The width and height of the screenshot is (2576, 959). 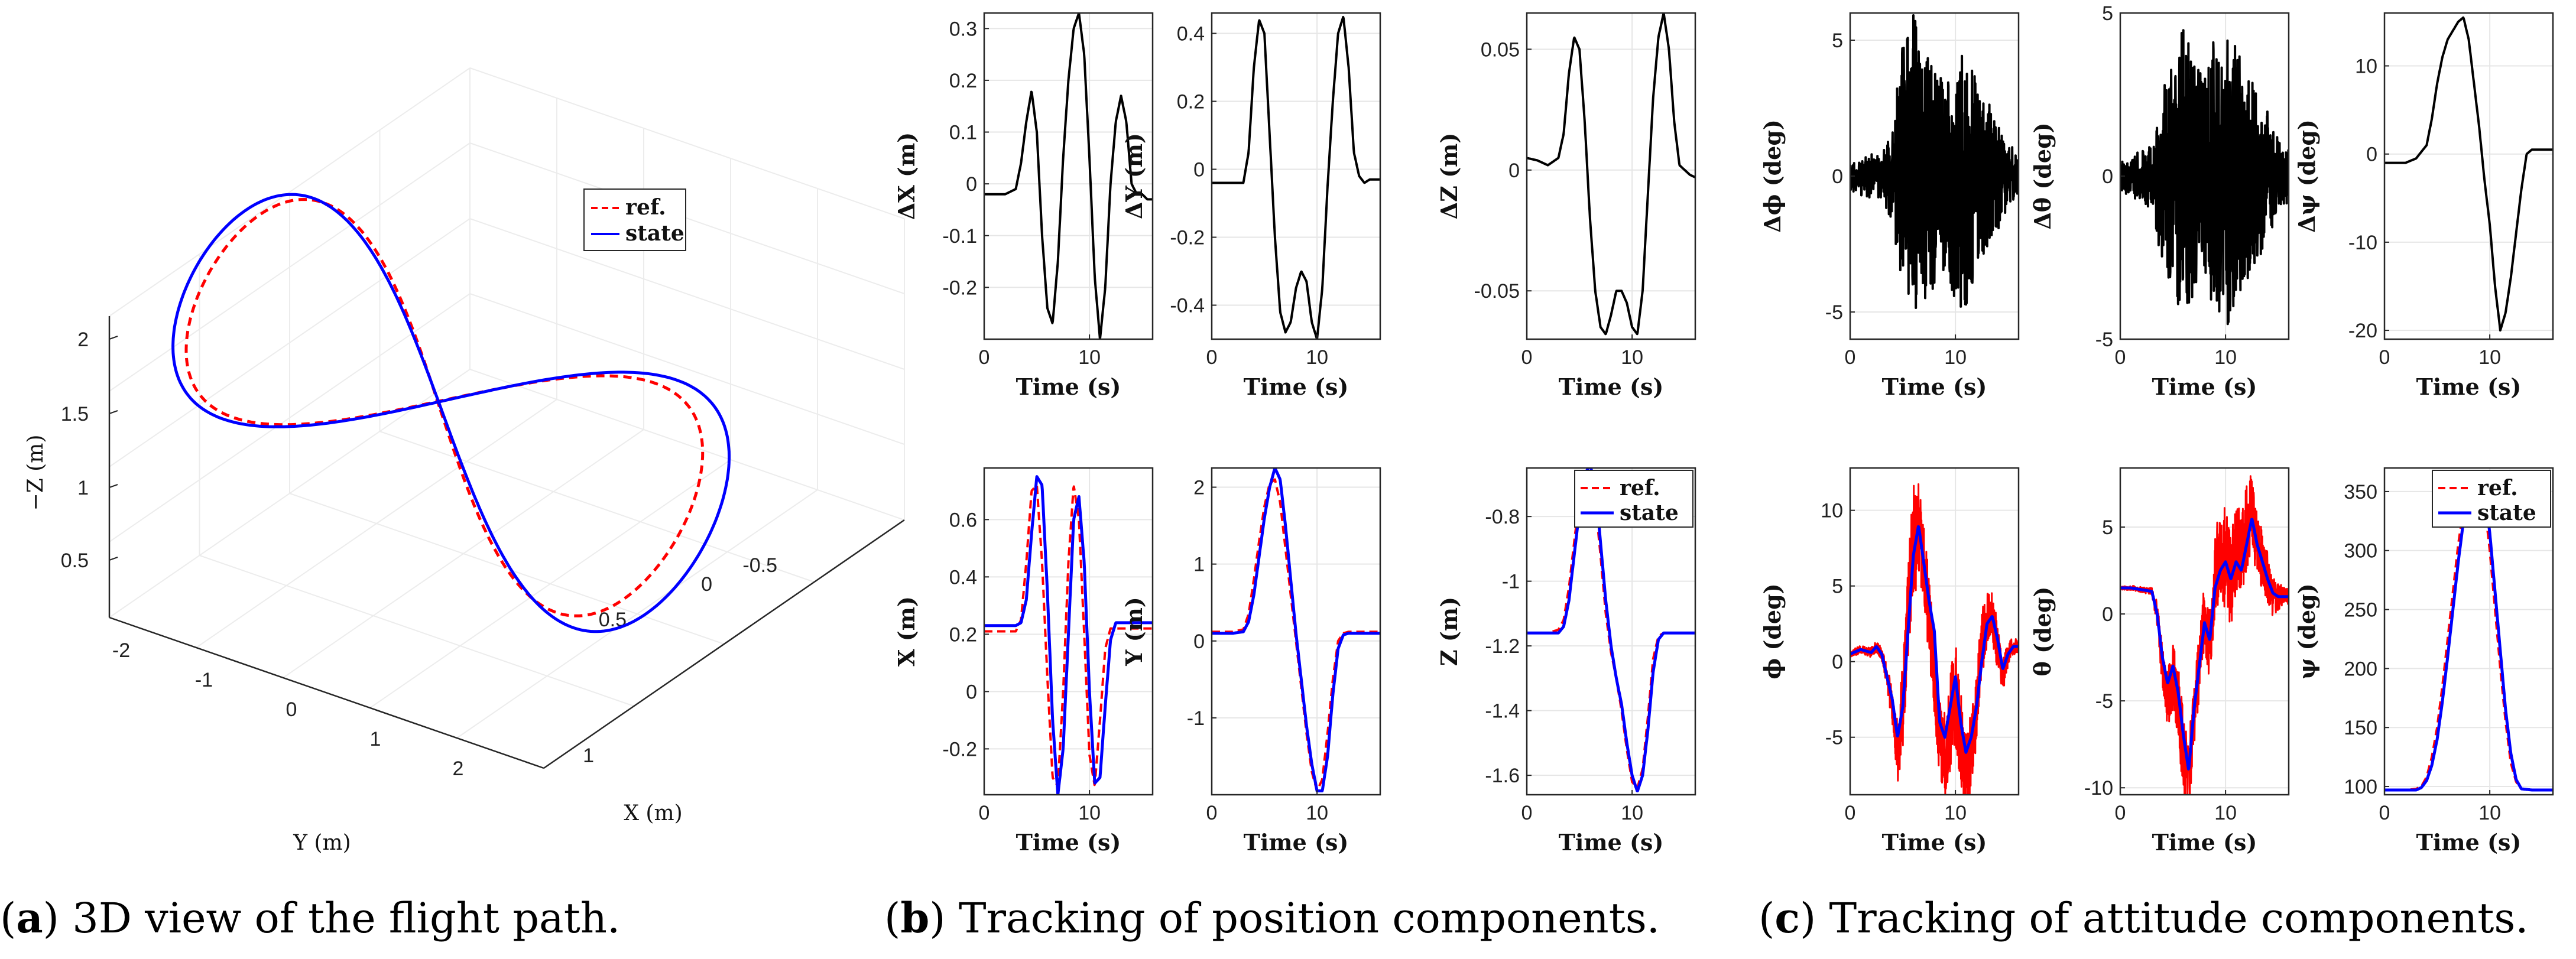 What do you see at coordinates (724, 644) in the screenshot?
I see `x-axis-line` at bounding box center [724, 644].